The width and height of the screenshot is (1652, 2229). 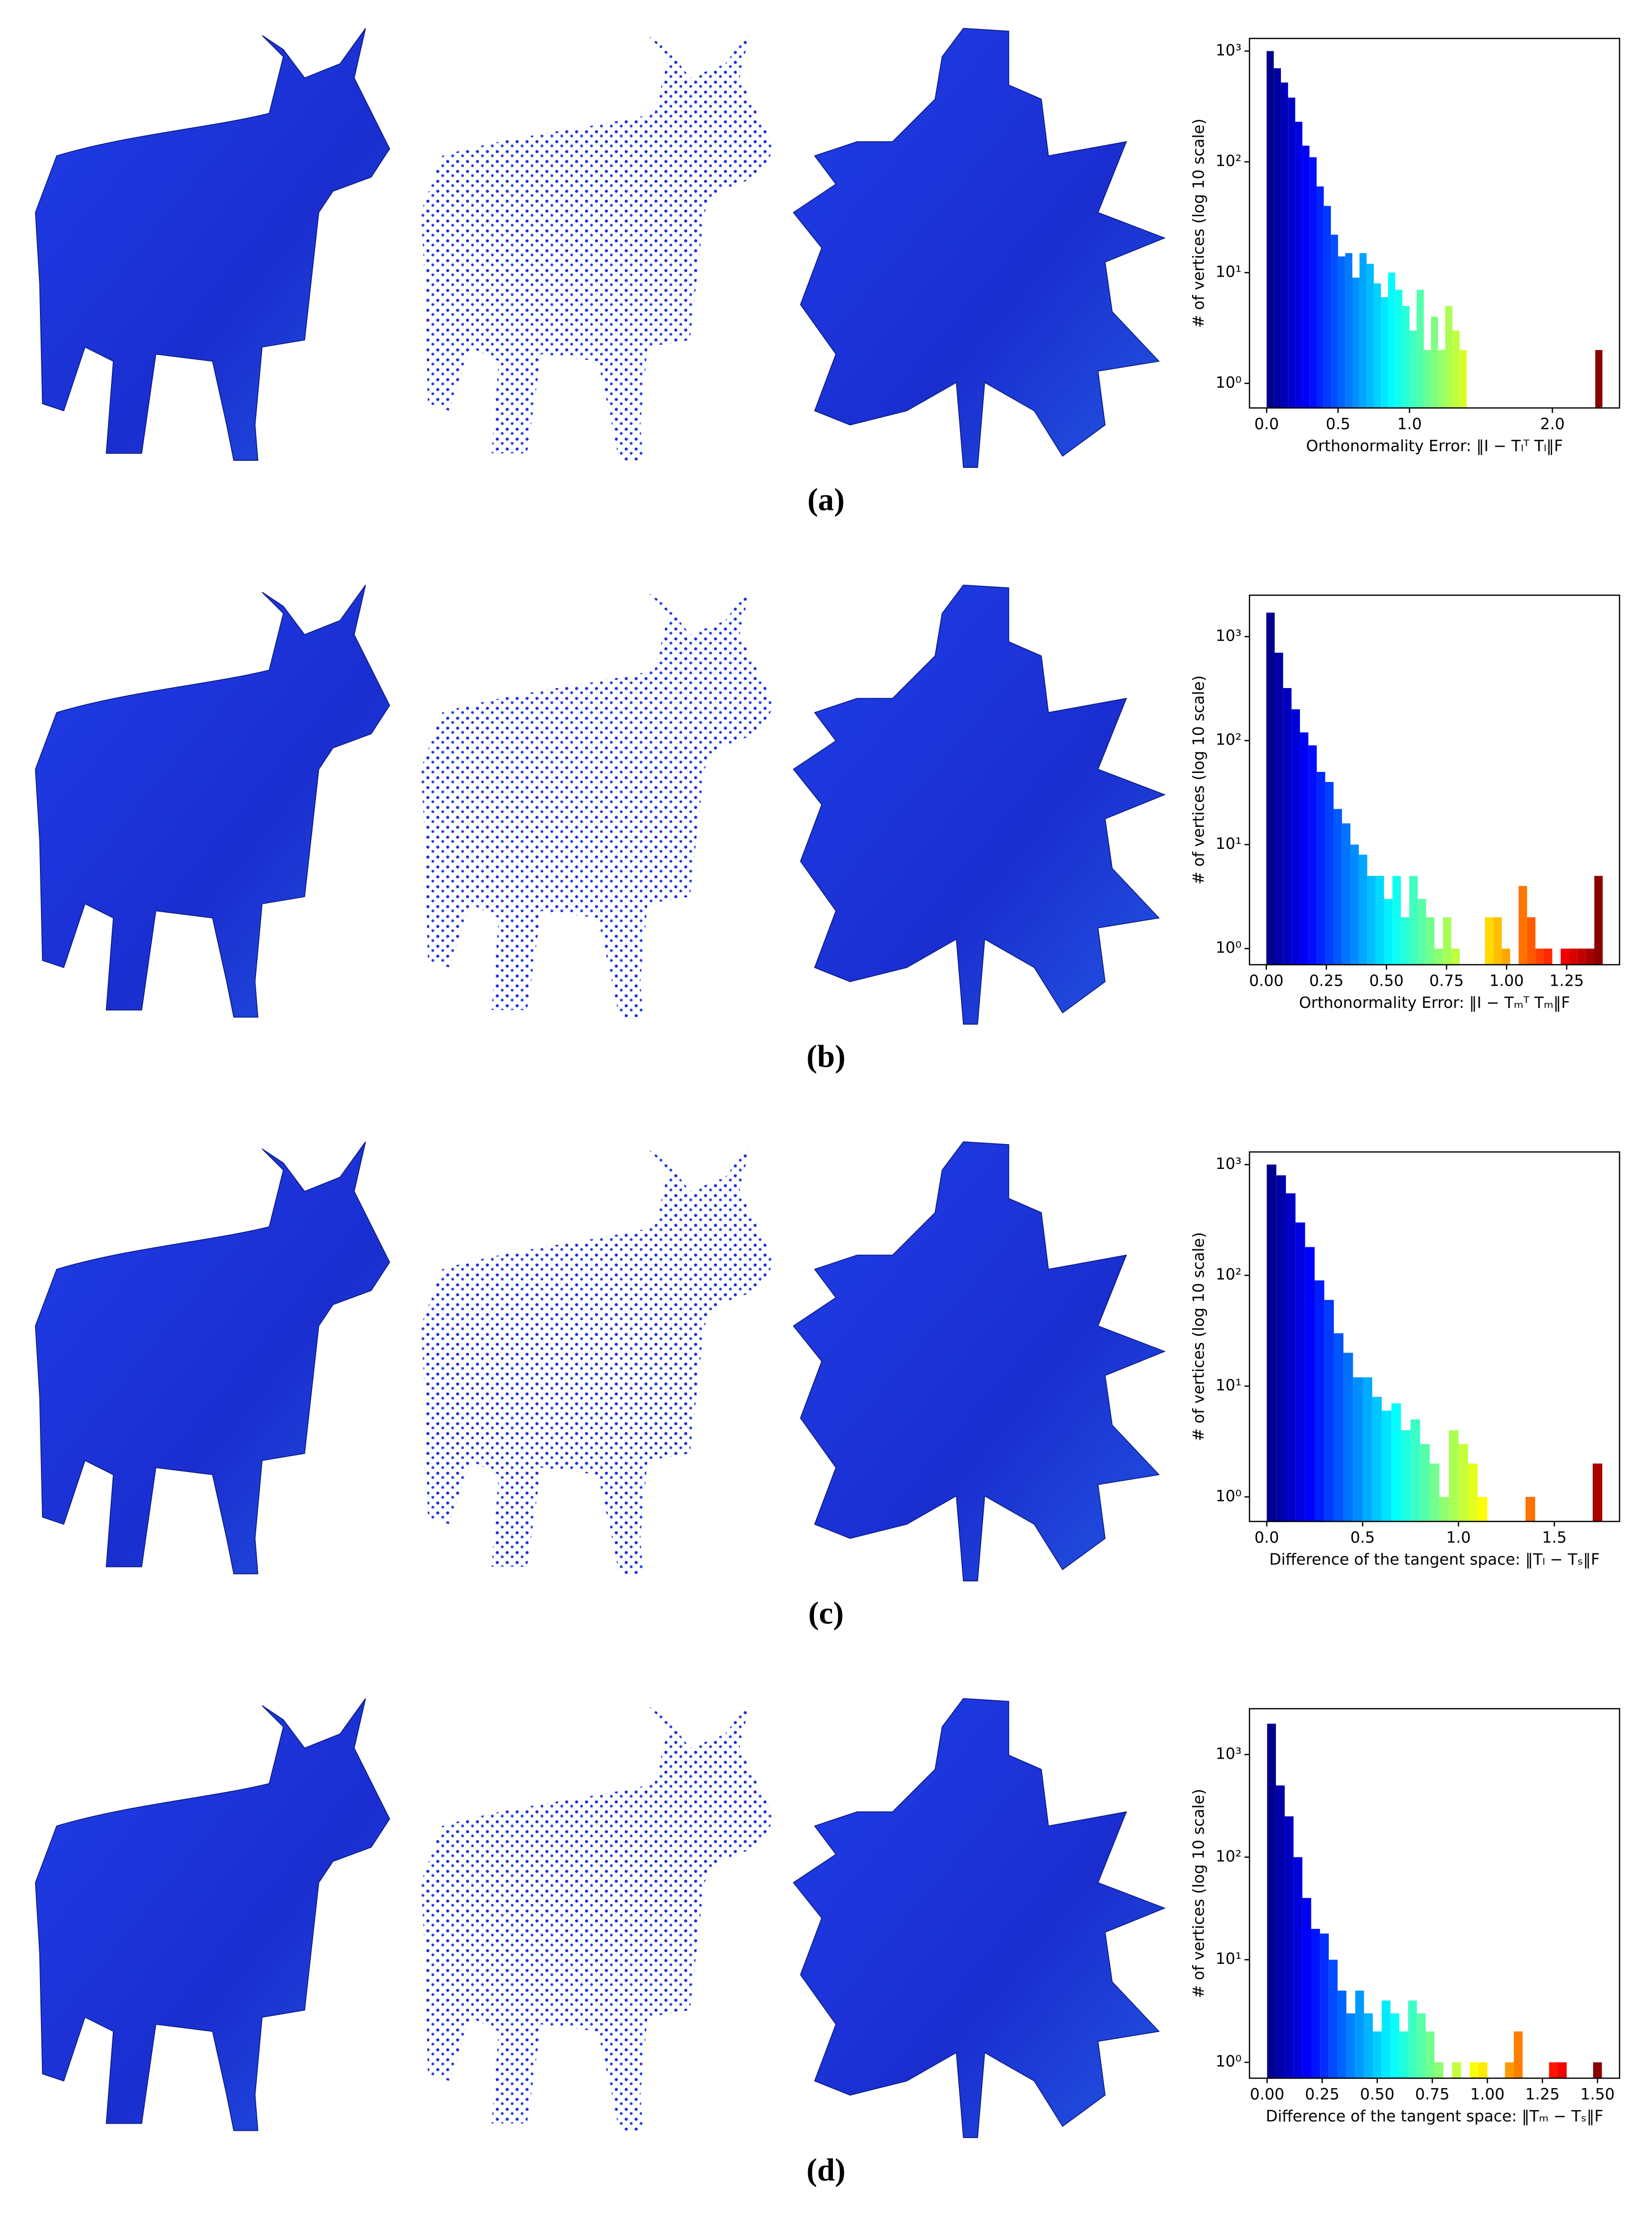 I want to click on x-axis-label: Orthonormality Error: ‖I − Tₘᵀ Tₘ‖F, so click(x=1434, y=1003).